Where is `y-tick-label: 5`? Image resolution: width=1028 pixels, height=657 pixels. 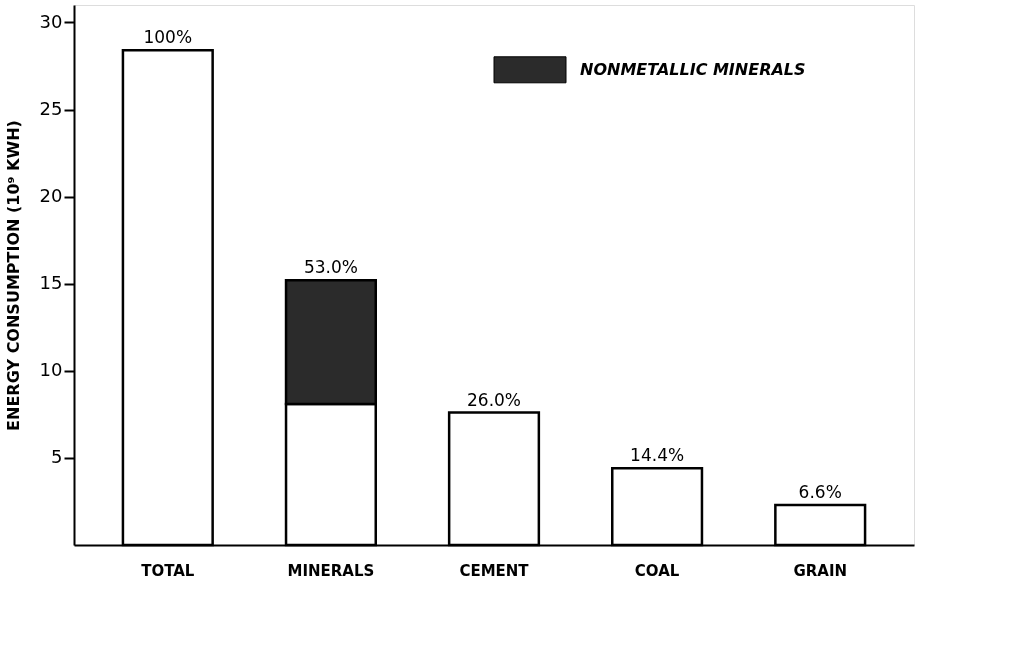 y-tick-label: 5 is located at coordinates (57, 457).